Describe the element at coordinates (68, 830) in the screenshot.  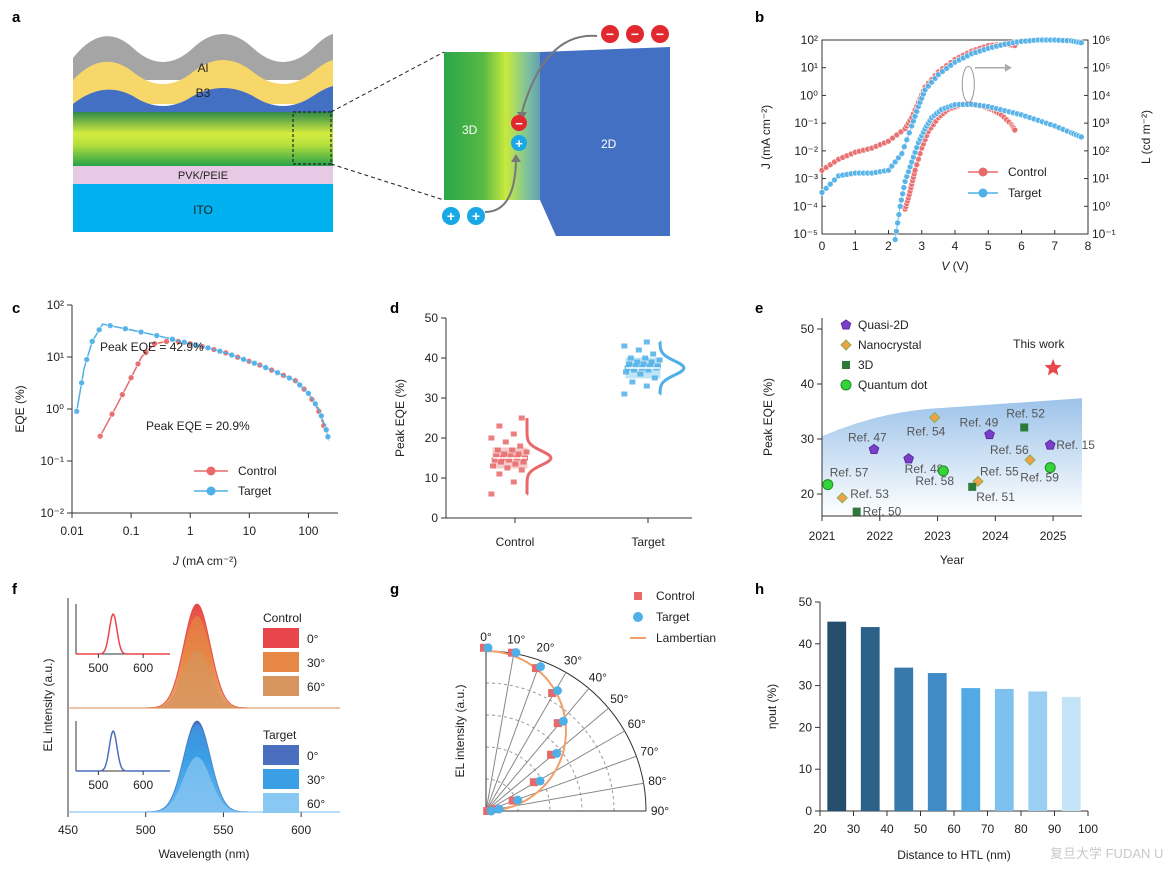
I see `x-tick-label-f: 450` at that location.